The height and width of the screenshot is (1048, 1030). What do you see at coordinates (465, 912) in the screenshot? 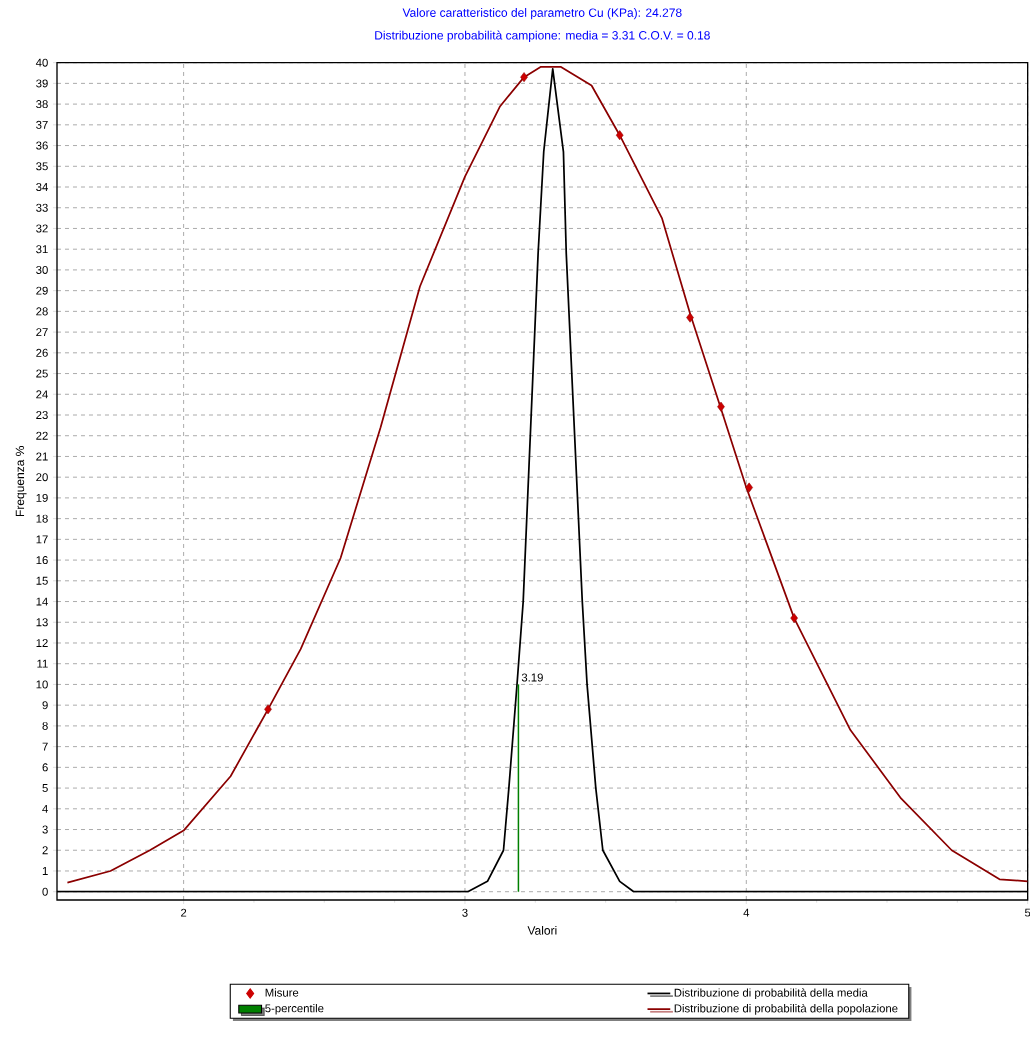
I see `x-tick-label: 3` at bounding box center [465, 912].